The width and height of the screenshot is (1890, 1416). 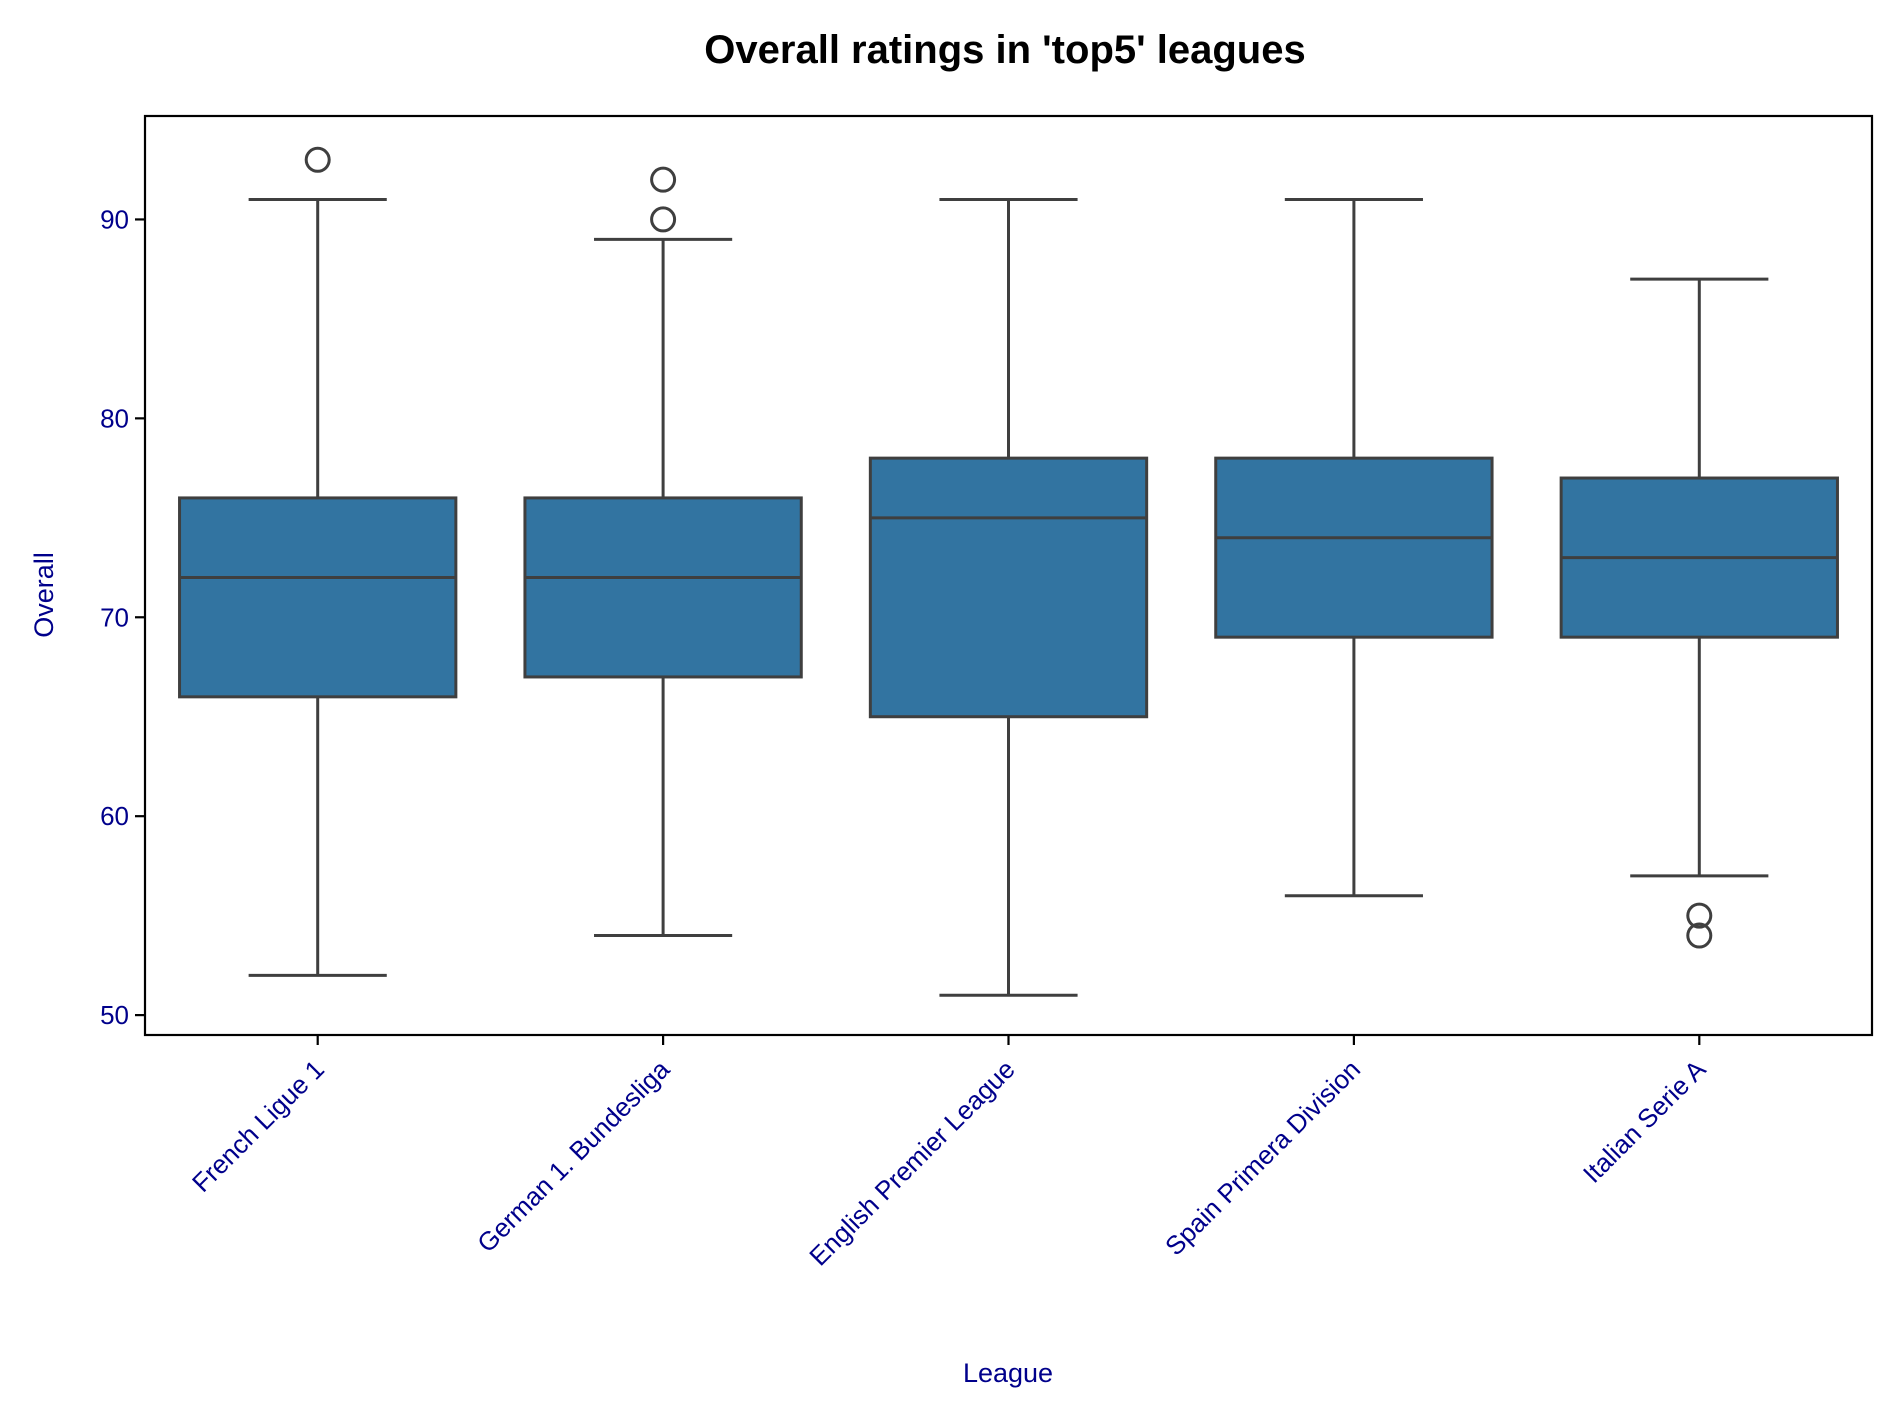 I want to click on x-tick-label: English Premier League, so click(x=911, y=1162).